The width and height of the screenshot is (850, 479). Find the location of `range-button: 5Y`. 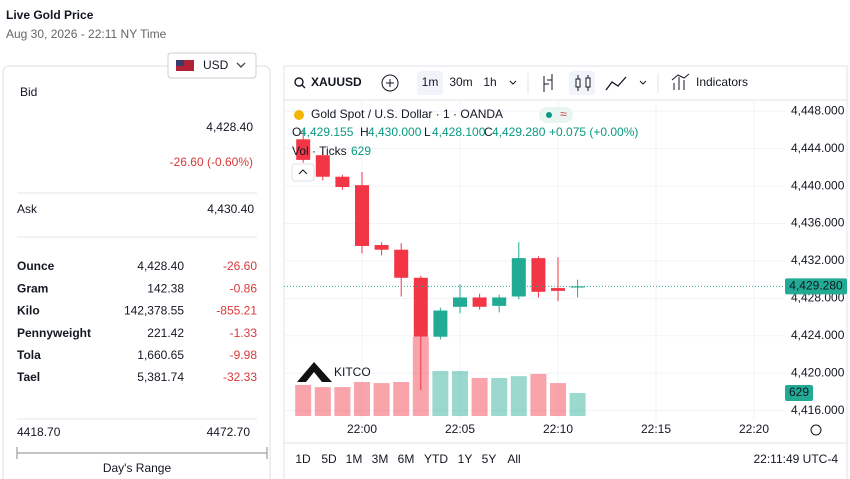

range-button: 5Y is located at coordinates (489, 459).